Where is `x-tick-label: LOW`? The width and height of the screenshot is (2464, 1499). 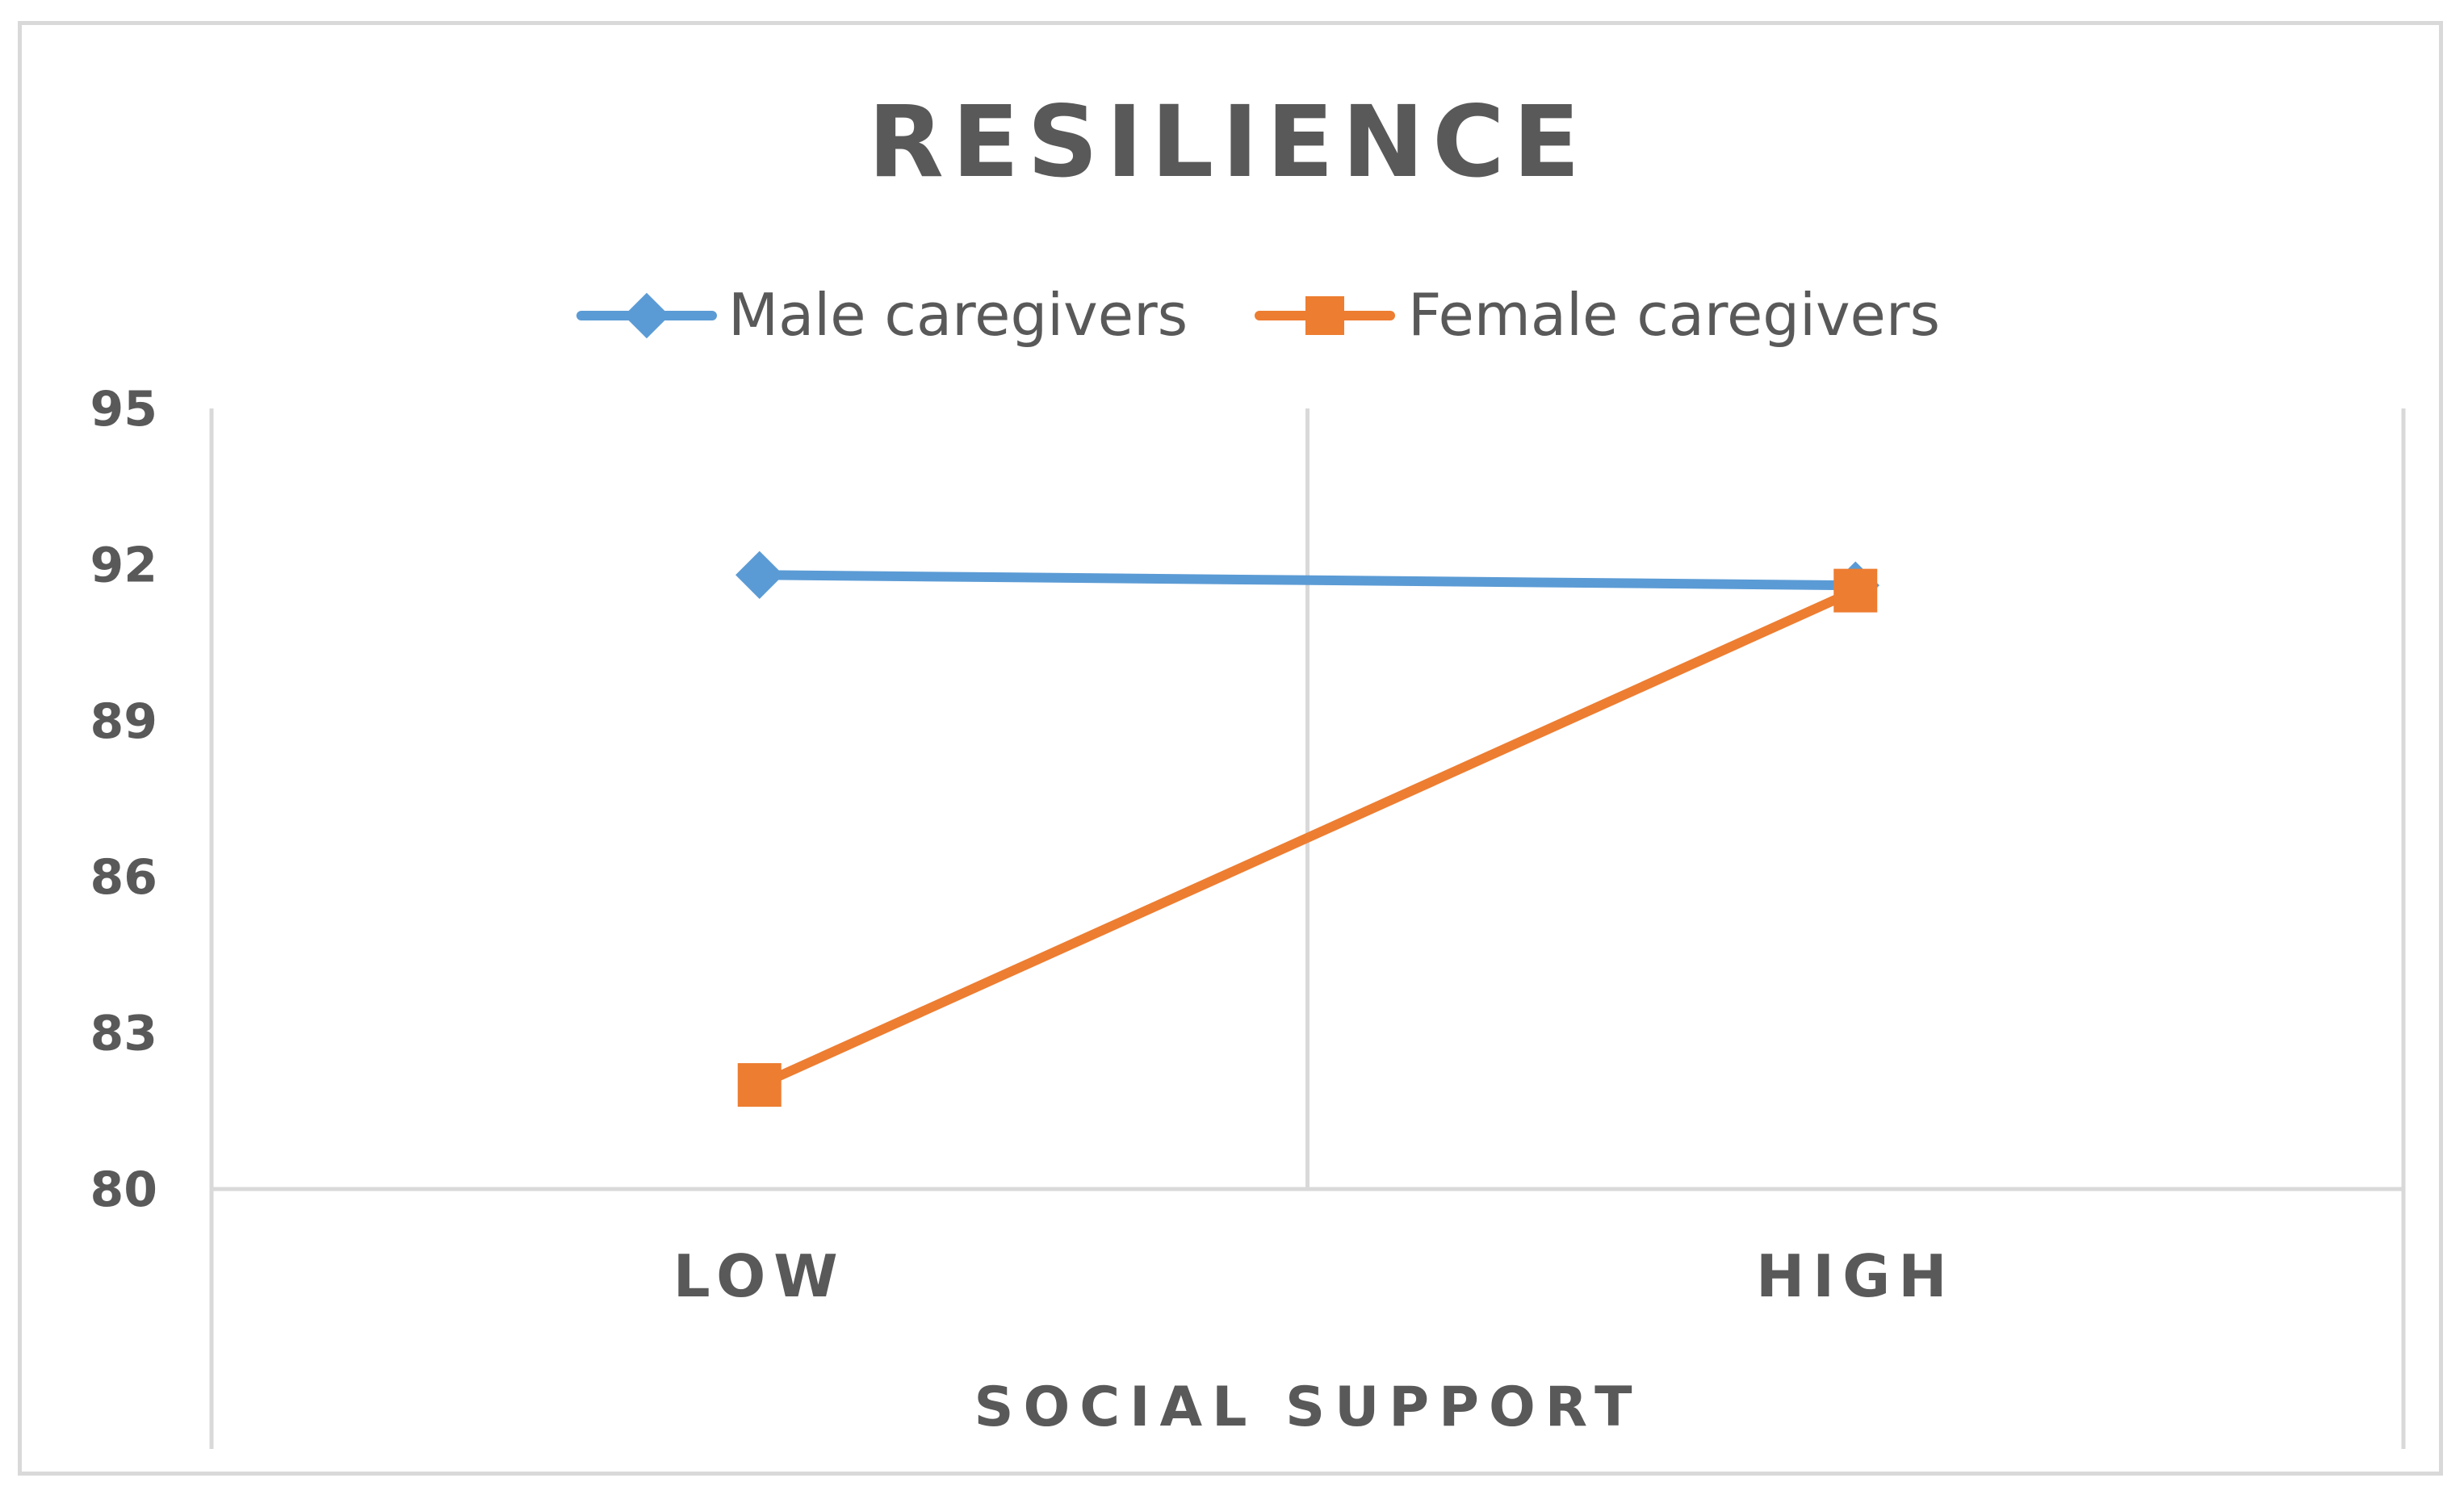 x-tick-label: LOW is located at coordinates (759, 1276).